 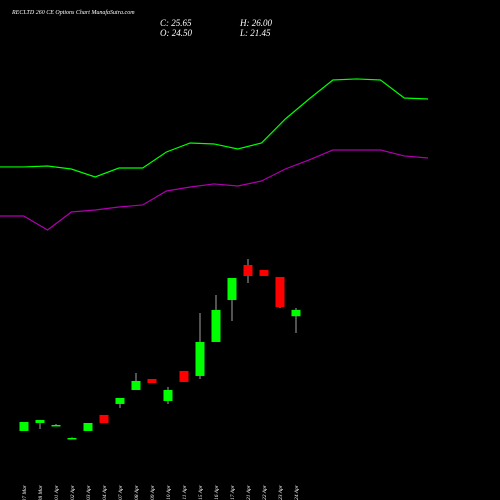 What do you see at coordinates (41, 492) in the screenshot?
I see `x-tick-label: 28 Mar` at bounding box center [41, 492].